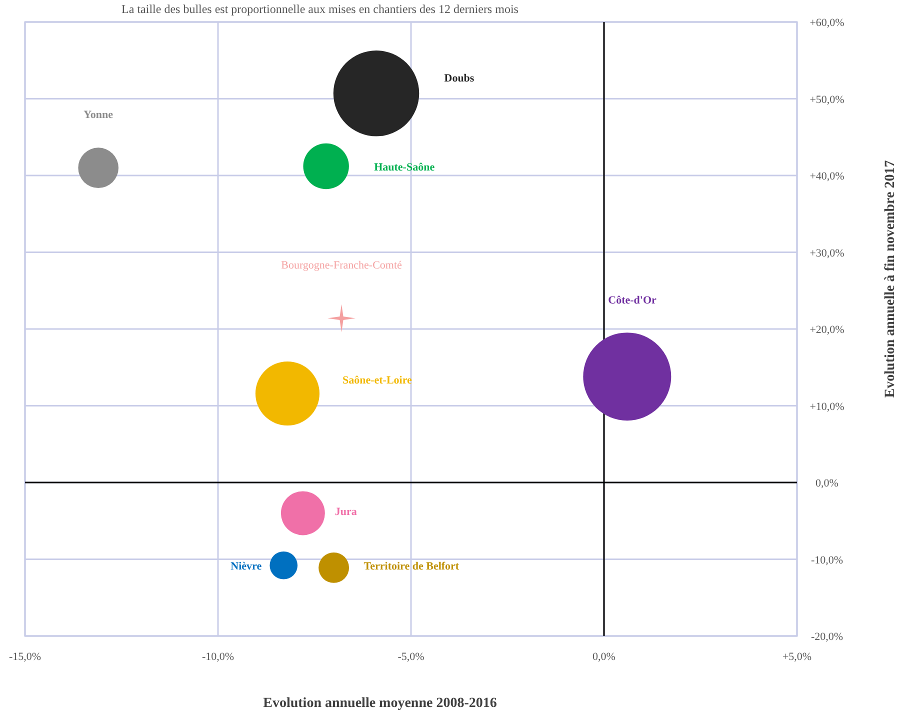 The width and height of the screenshot is (904, 711). Describe the element at coordinates (246, 566) in the screenshot. I see `series-label: Nièvre` at that location.